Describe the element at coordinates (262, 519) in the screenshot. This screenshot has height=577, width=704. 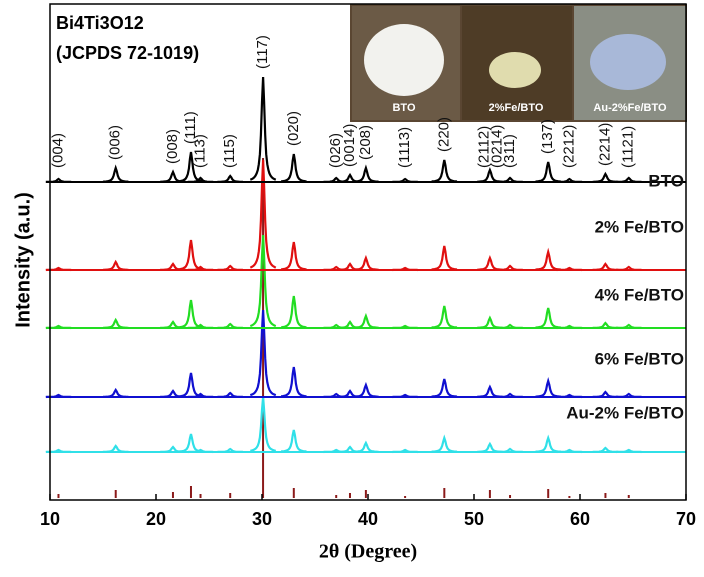
I see `x-tick-label: 30` at that location.